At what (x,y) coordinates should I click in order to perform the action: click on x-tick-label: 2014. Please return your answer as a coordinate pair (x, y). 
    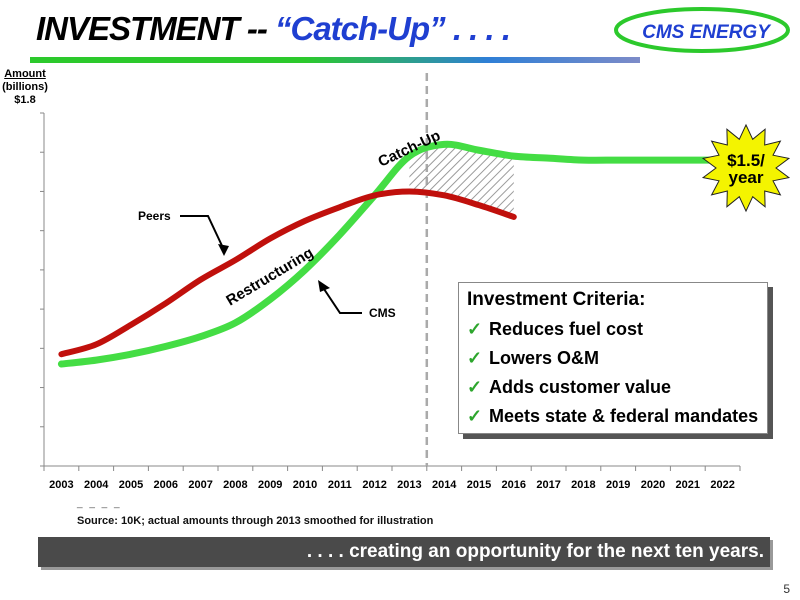
    Looking at the image, I should click on (444, 485).